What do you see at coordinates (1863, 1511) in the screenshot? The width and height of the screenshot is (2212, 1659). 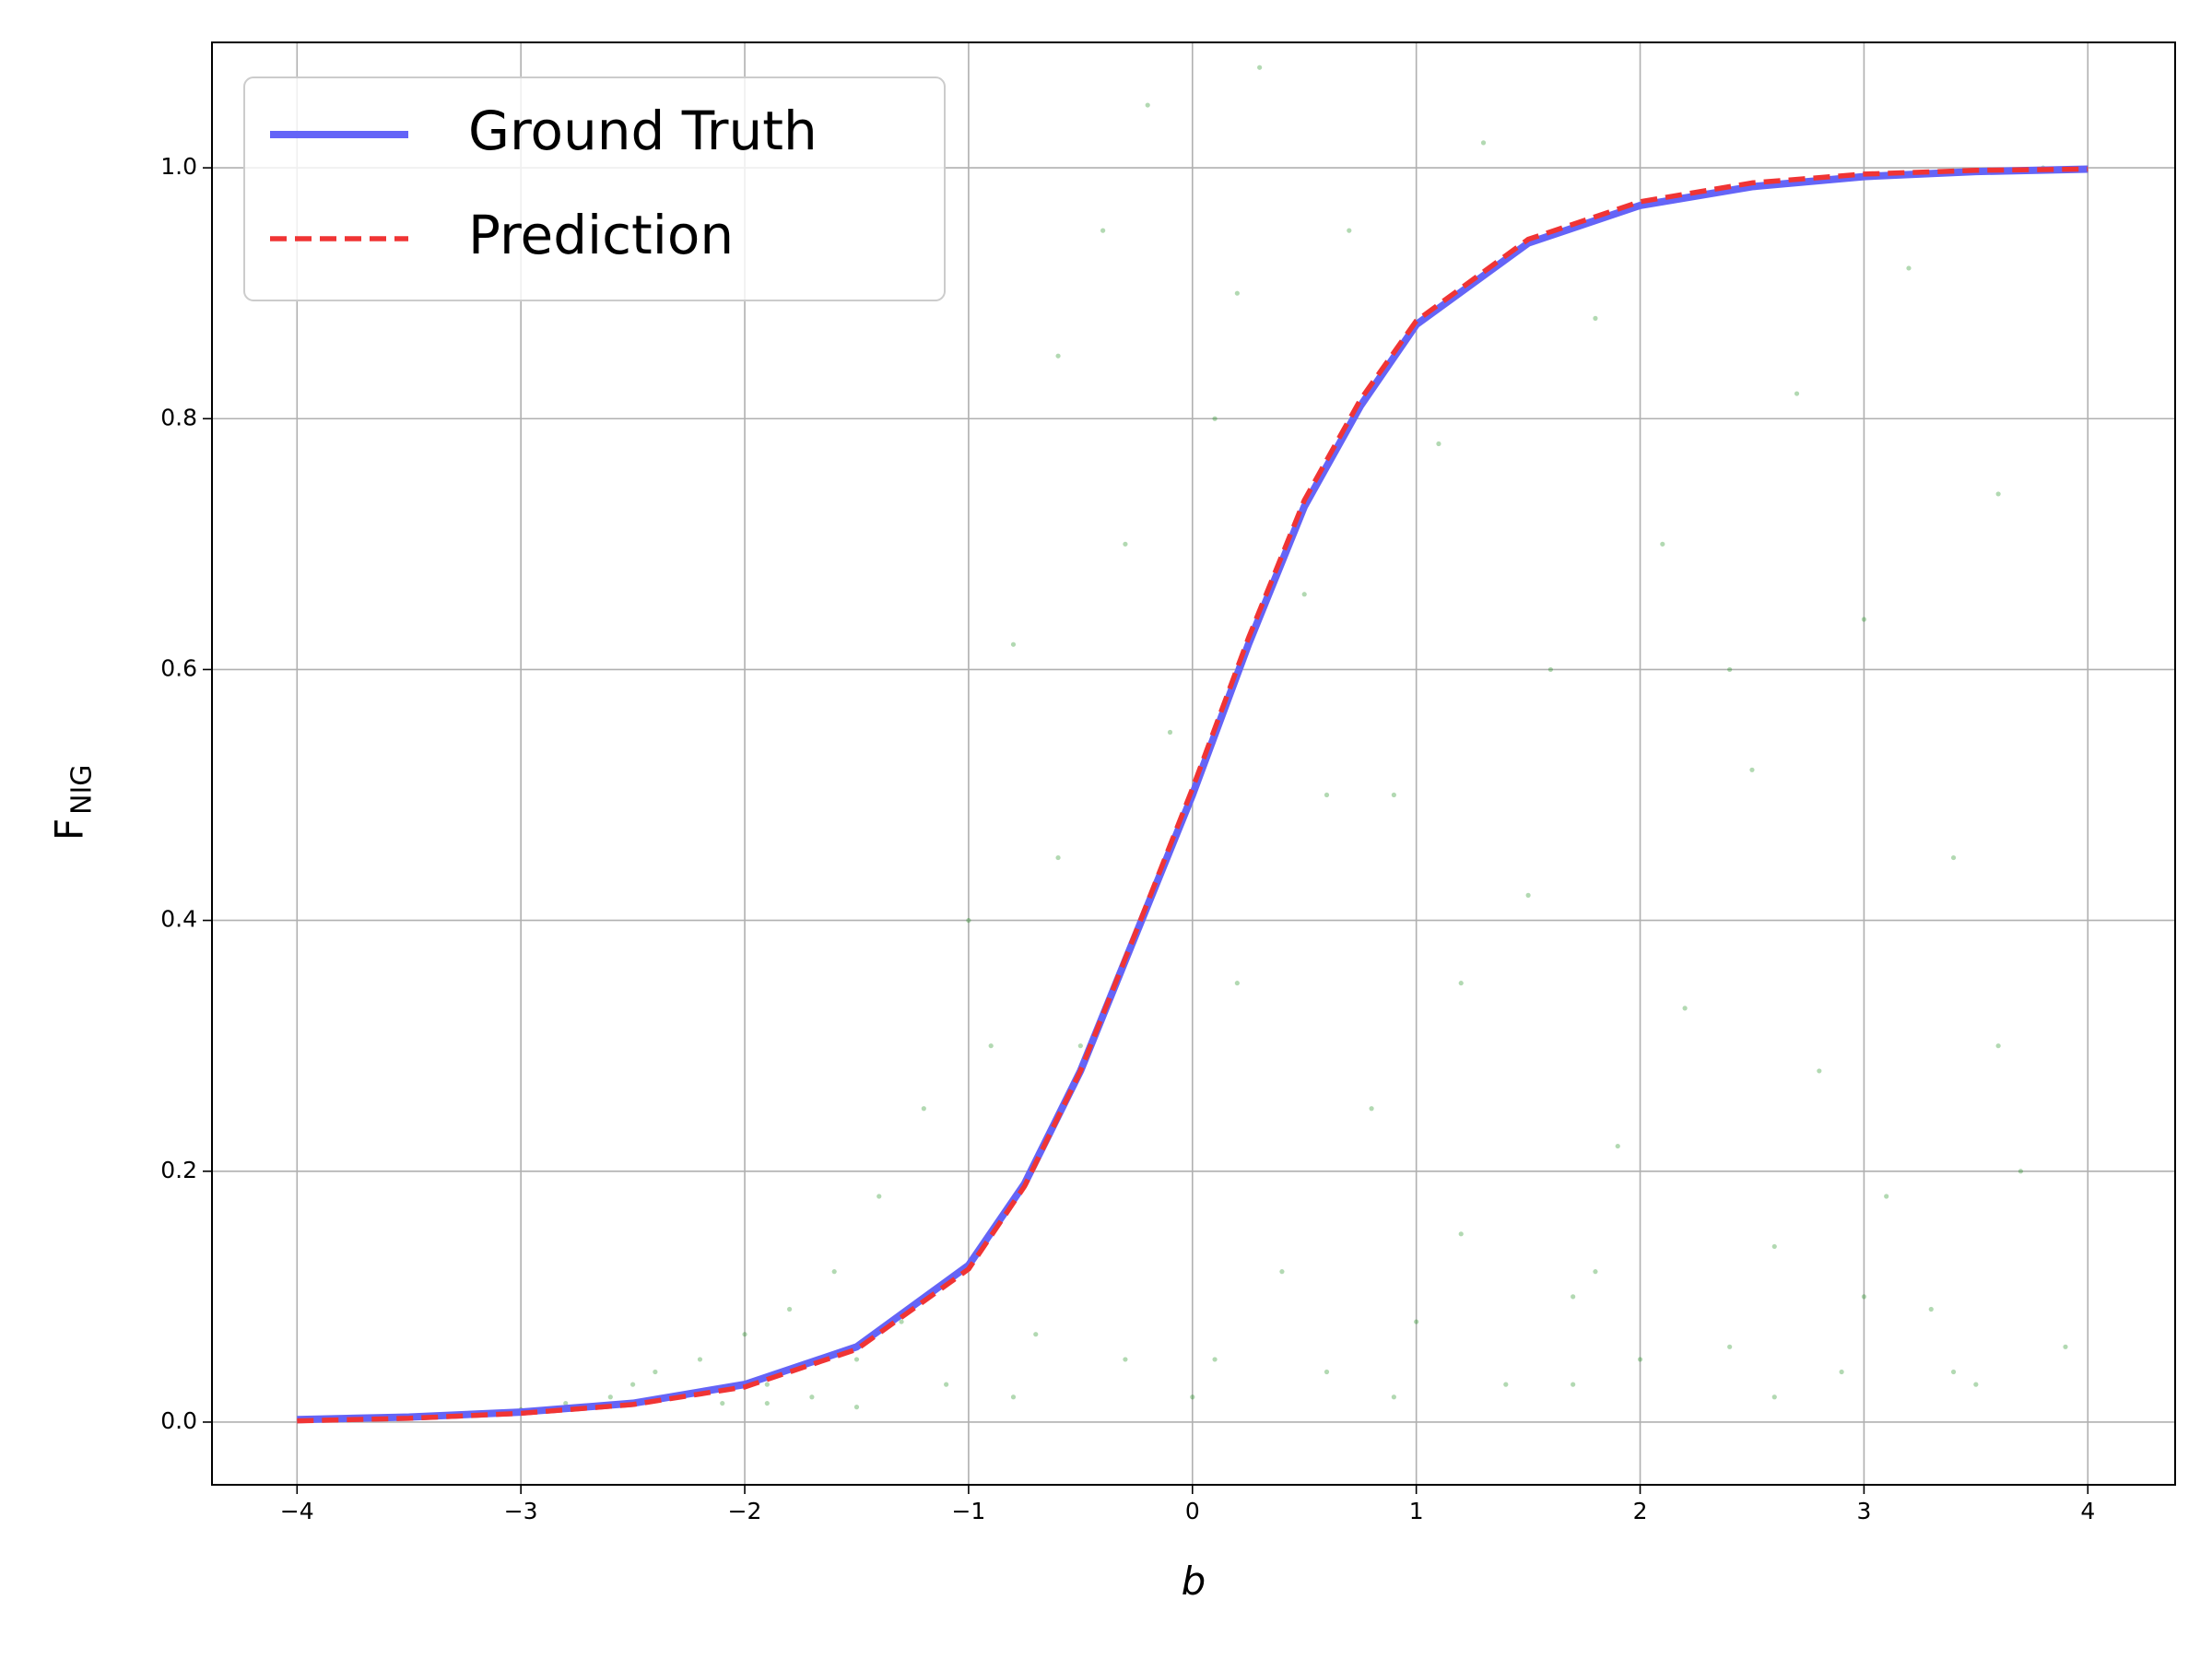 I see `x-tick-label: 3` at bounding box center [1863, 1511].